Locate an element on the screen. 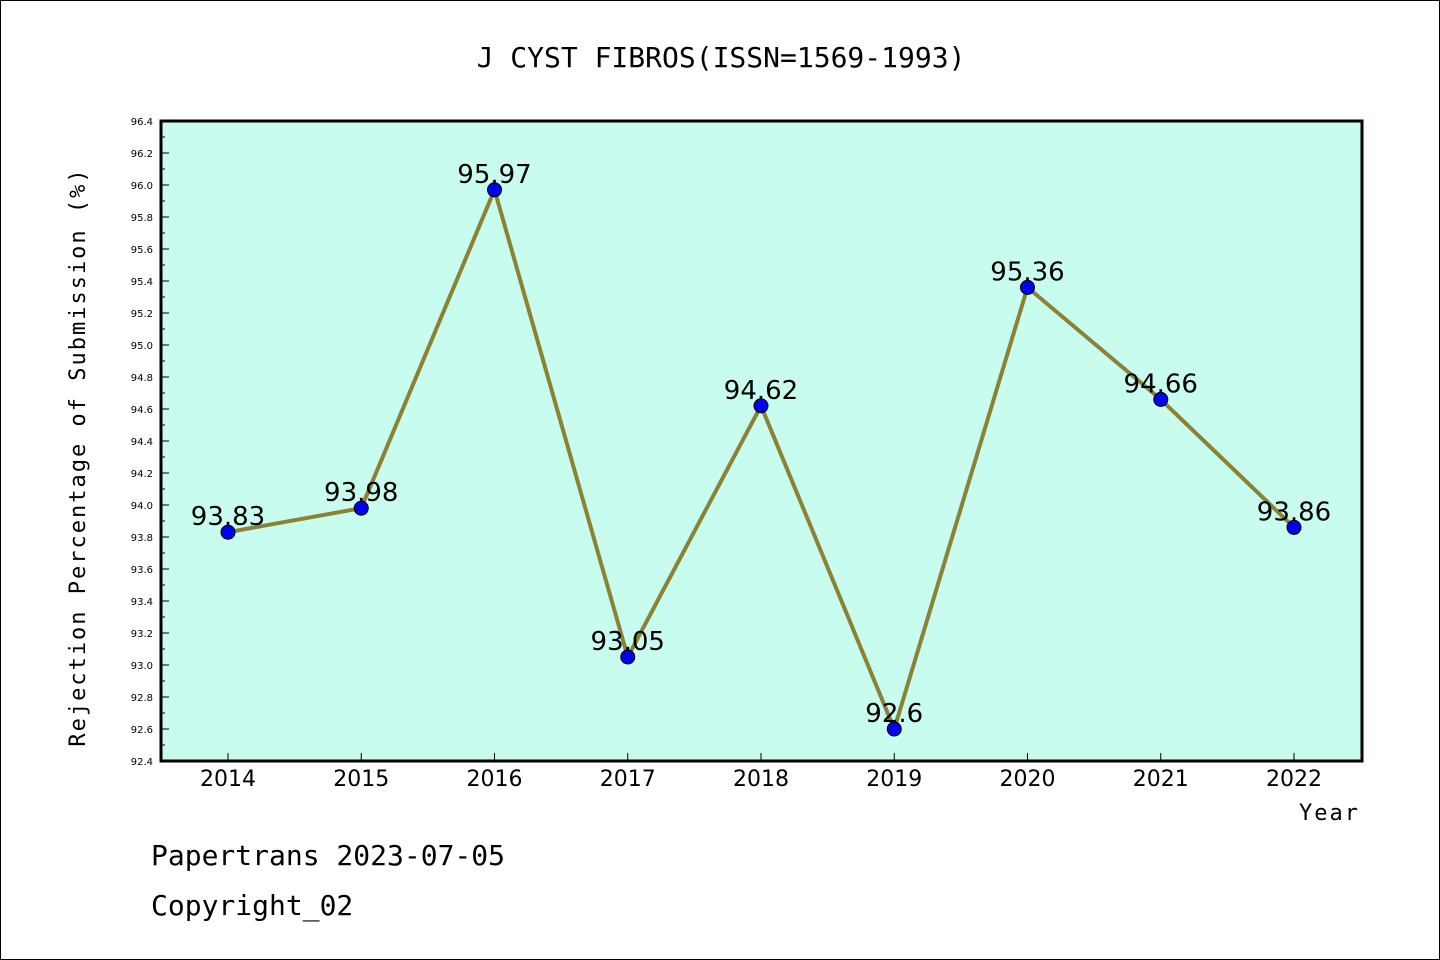 The height and width of the screenshot is (960, 1440). y-tick-label: 93.6 is located at coordinates (142, 570).